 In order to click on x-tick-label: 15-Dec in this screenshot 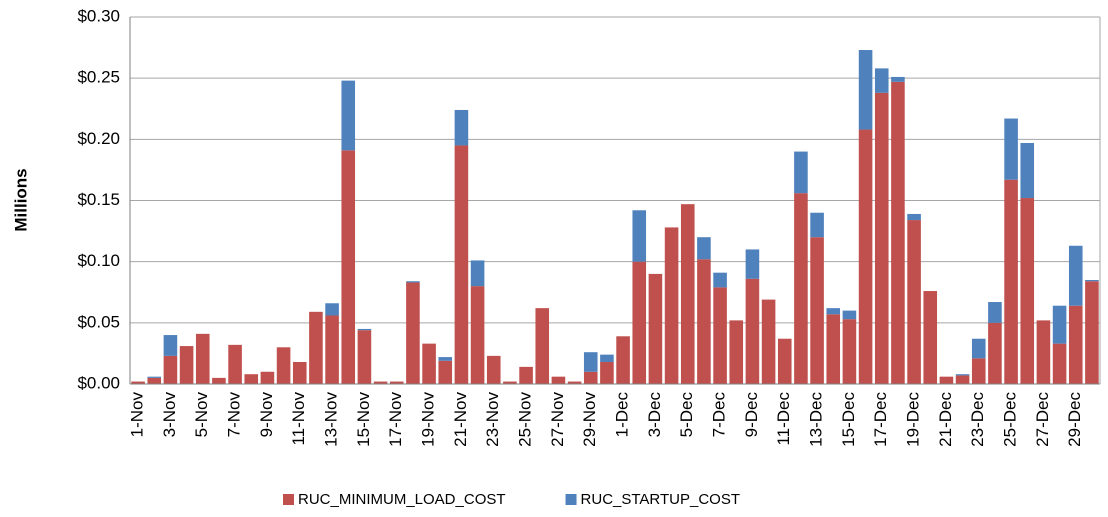, I will do `click(848, 419)`.